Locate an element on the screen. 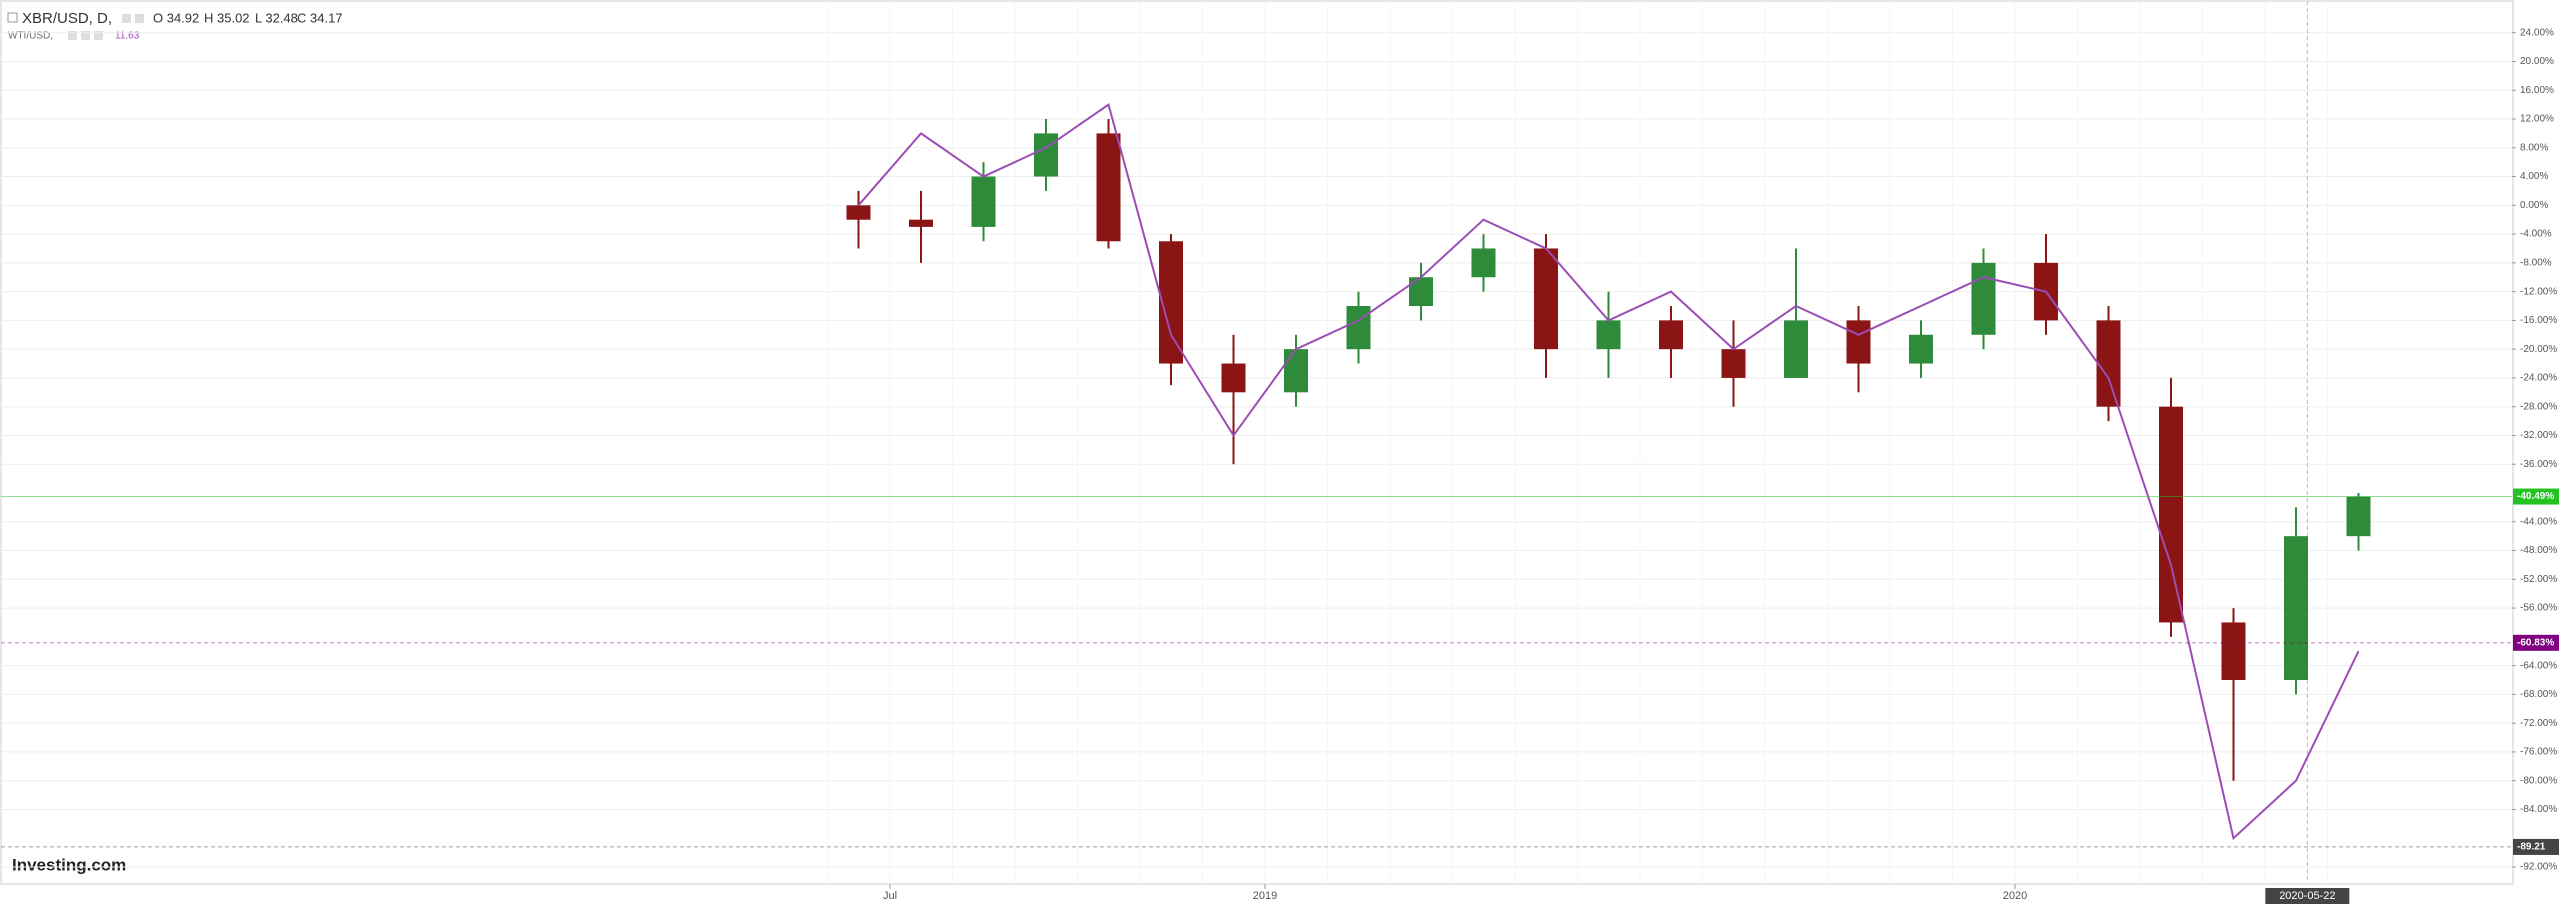  y-tick-label: -76.00% is located at coordinates (2538, 752).